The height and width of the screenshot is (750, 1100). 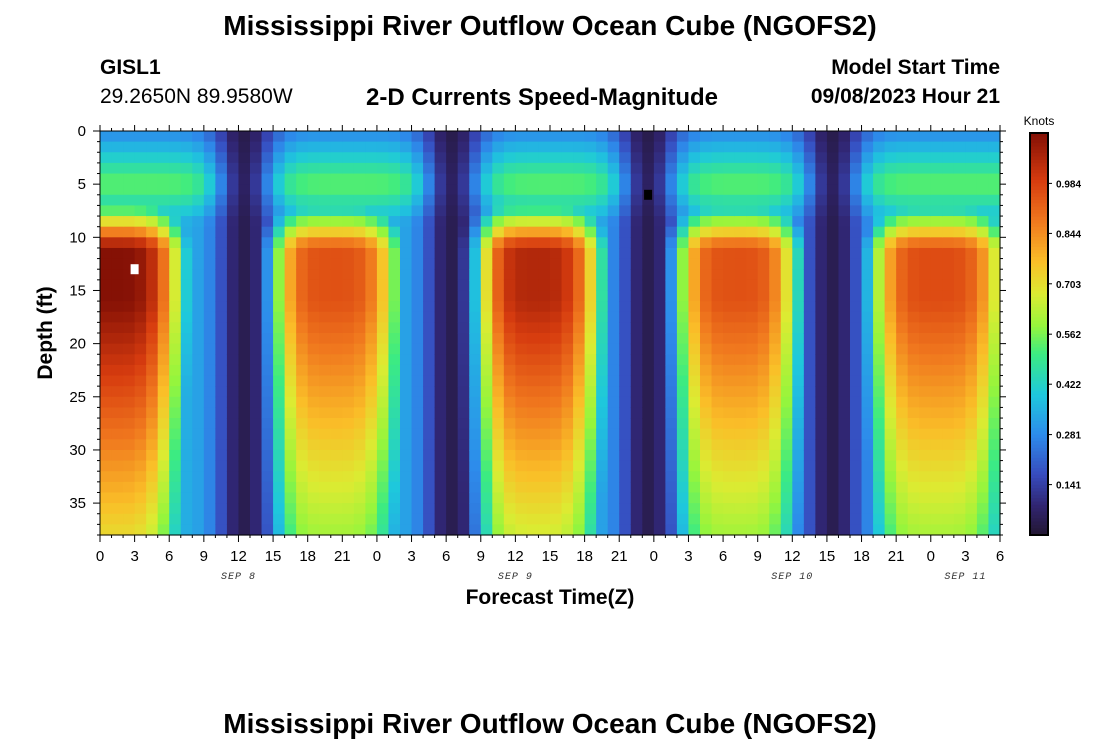 I want to click on x-tick-label: 0, so click(x=100, y=556).